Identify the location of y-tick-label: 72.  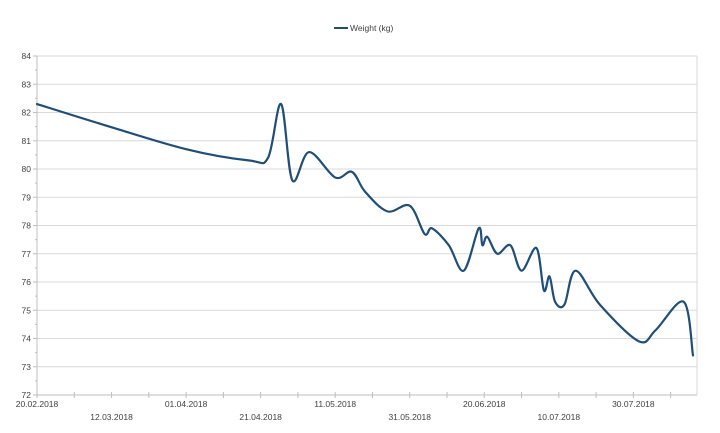
(27, 395).